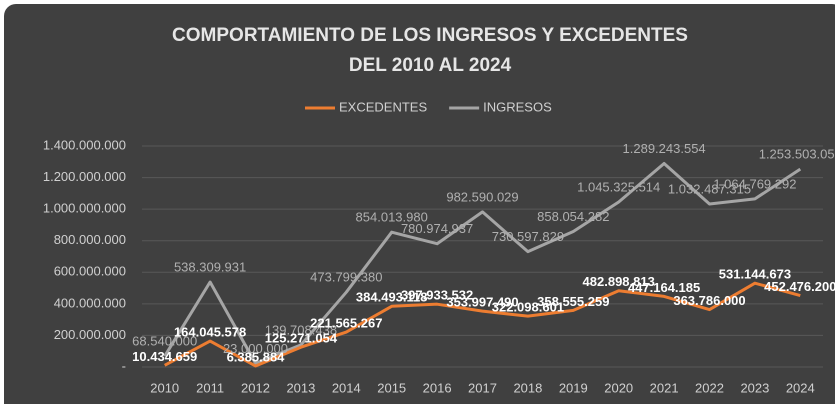  What do you see at coordinates (84, 144) in the screenshot?
I see `y-tick-label: 1.400.000.000` at bounding box center [84, 144].